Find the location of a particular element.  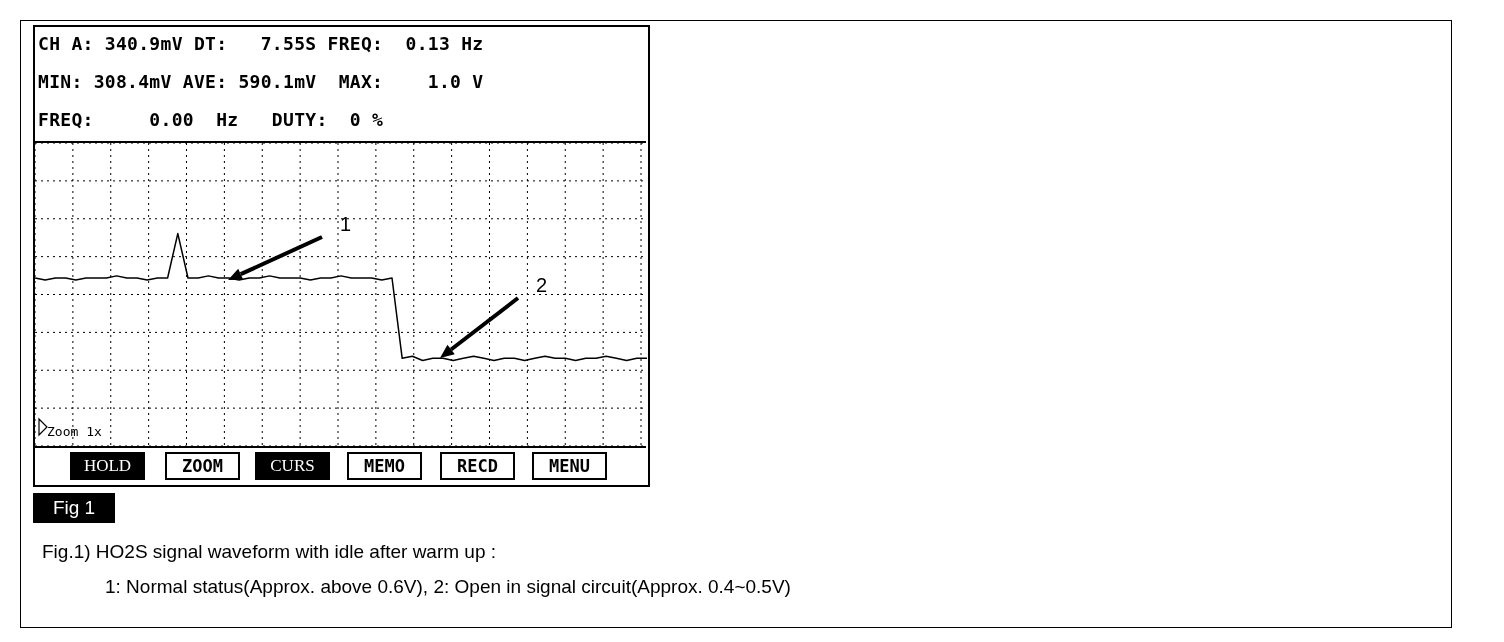

text: HOLD is located at coordinates (107, 466).